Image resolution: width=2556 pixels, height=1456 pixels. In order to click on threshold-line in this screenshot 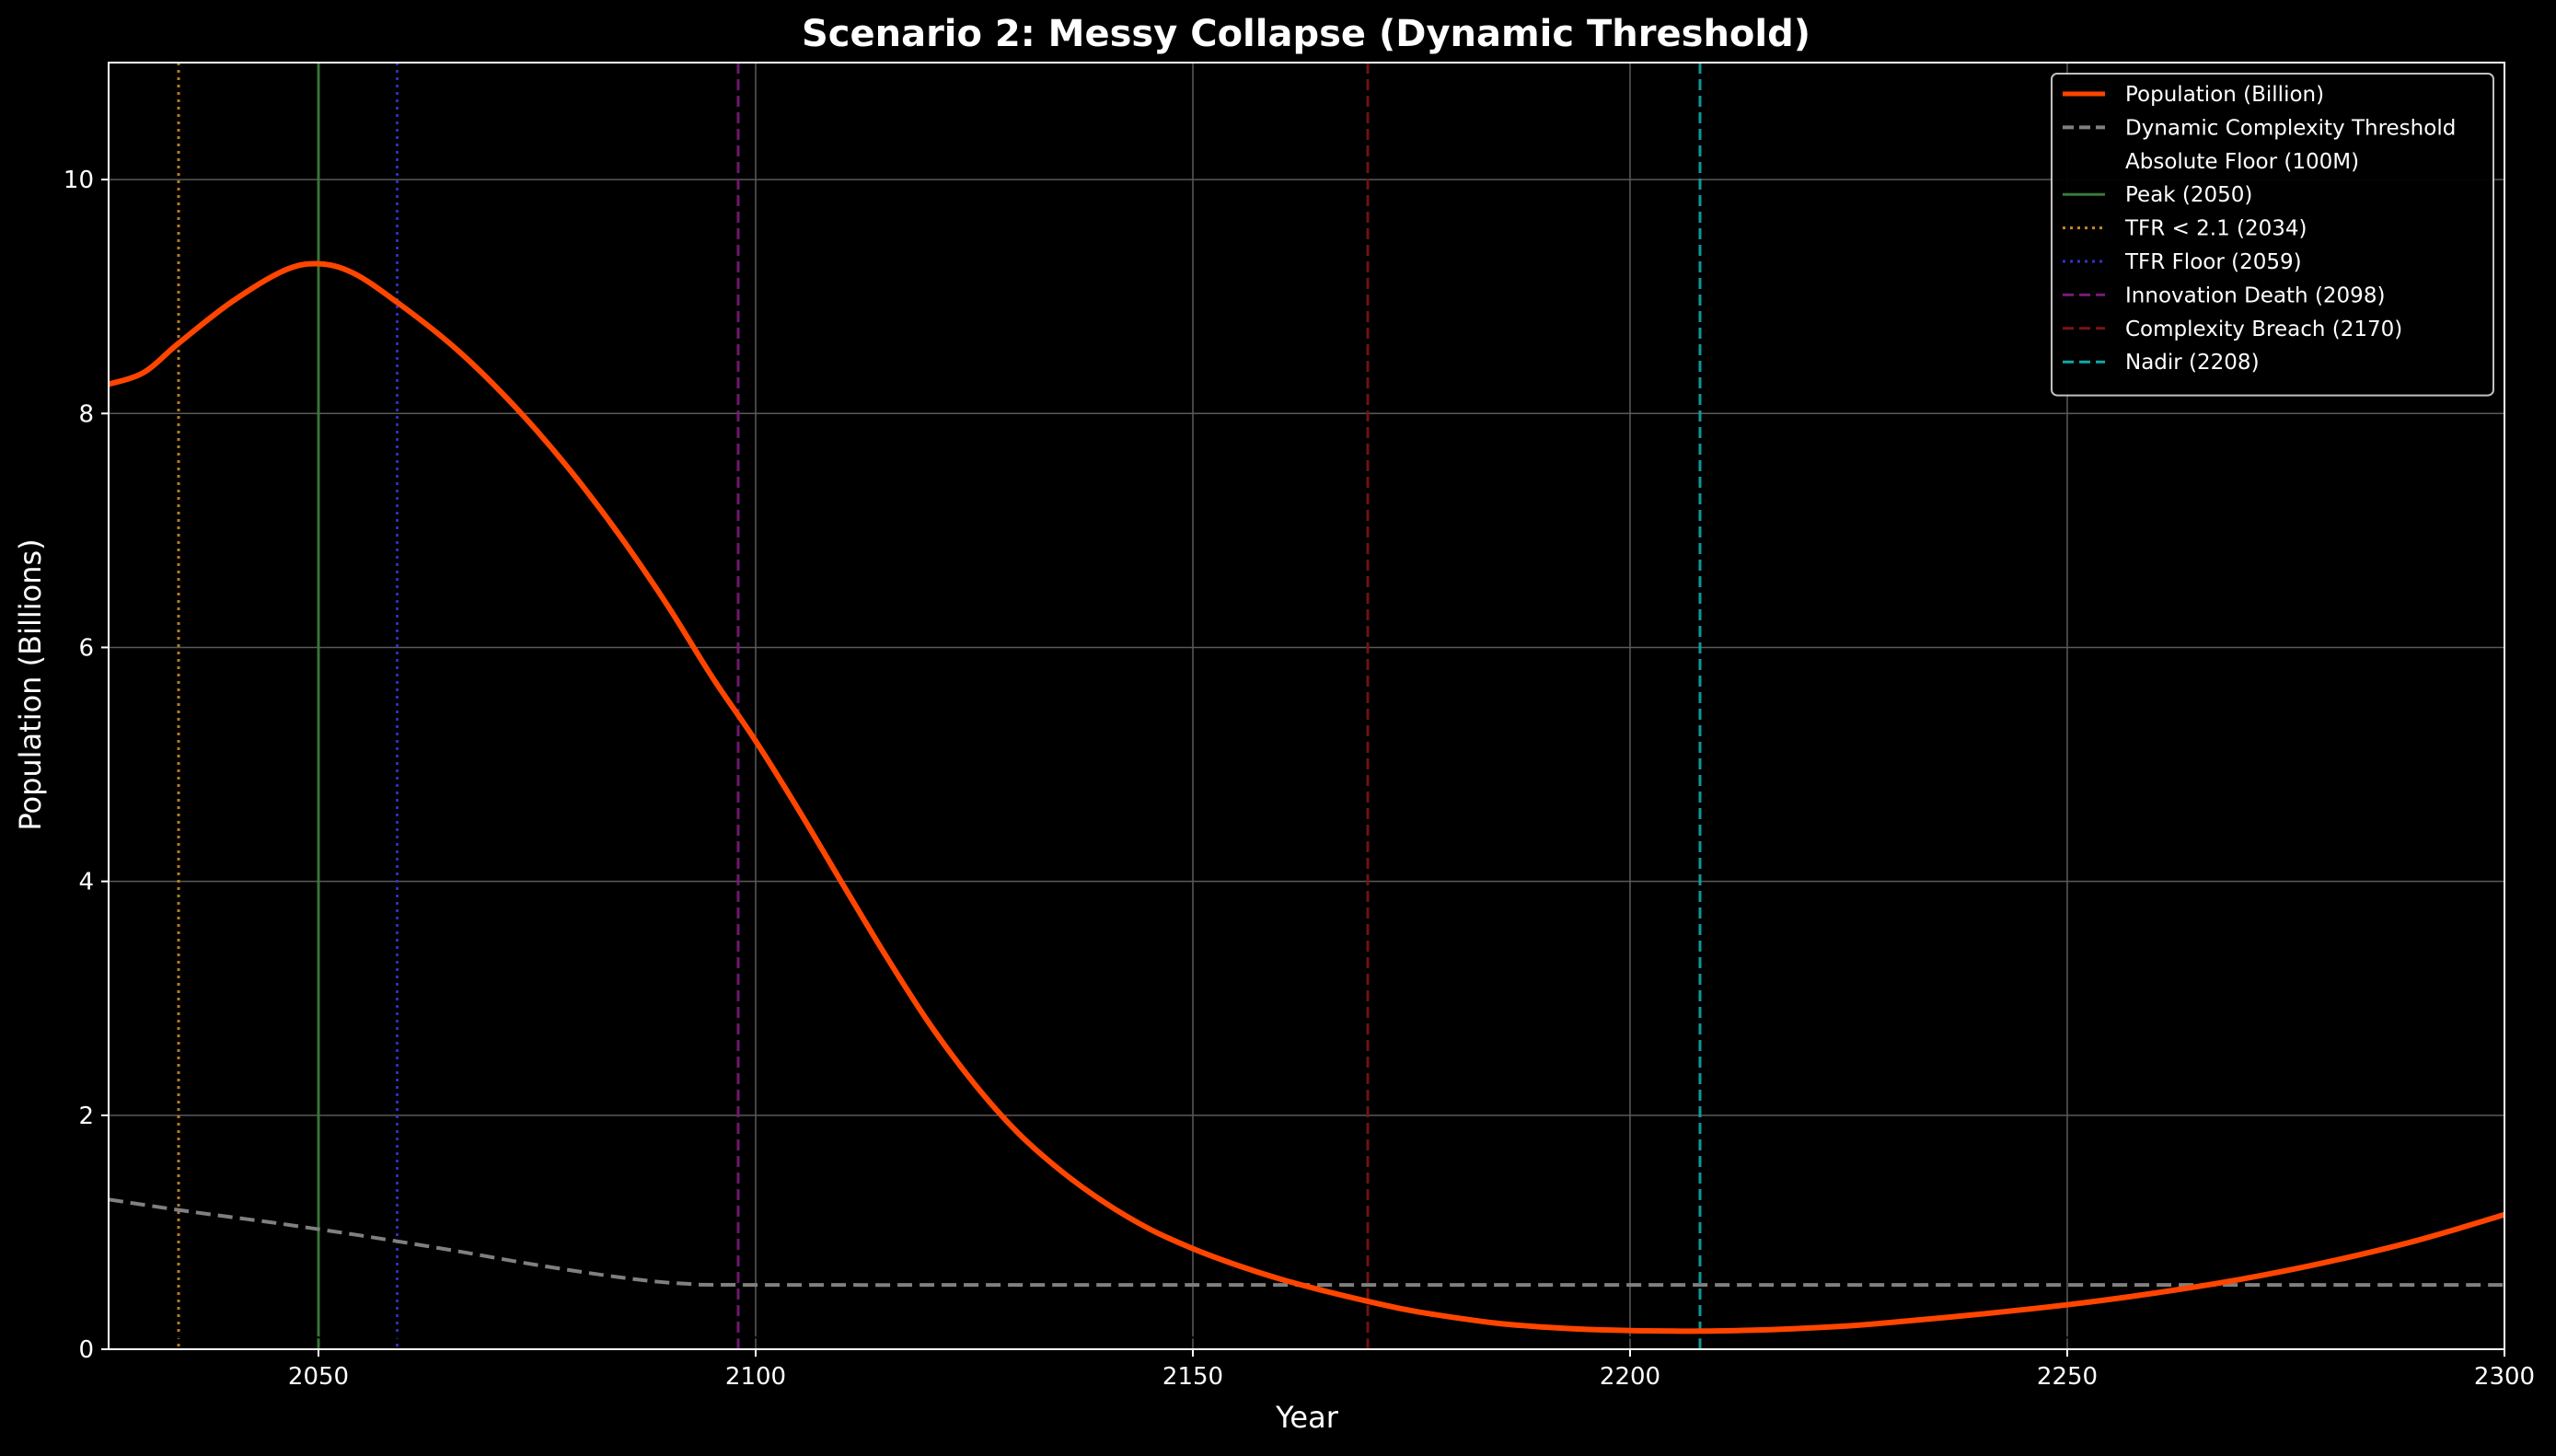, I will do `click(1306, 1242)`.